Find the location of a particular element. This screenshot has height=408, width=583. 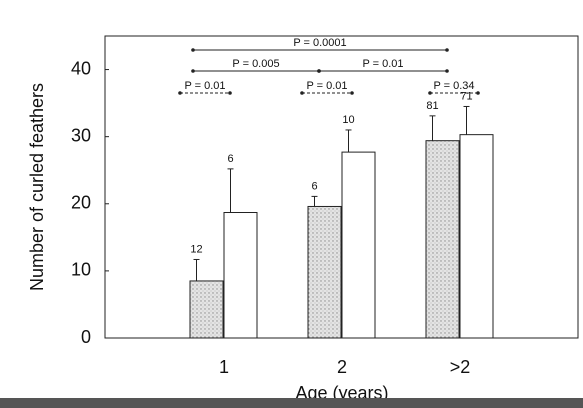

sample-size: 12 is located at coordinates (196, 249).